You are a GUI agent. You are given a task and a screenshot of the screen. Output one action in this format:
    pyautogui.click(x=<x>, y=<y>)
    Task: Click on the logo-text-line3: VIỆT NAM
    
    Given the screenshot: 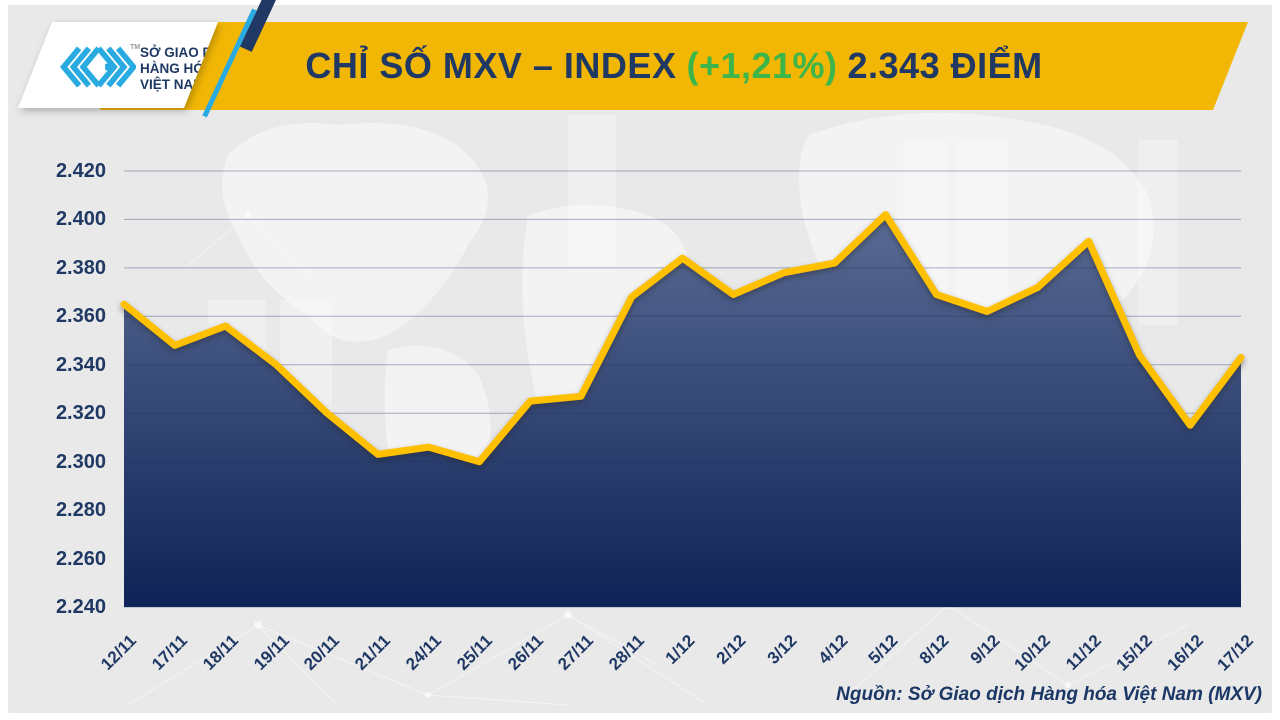 What is the action you would take?
    pyautogui.click(x=172, y=84)
    